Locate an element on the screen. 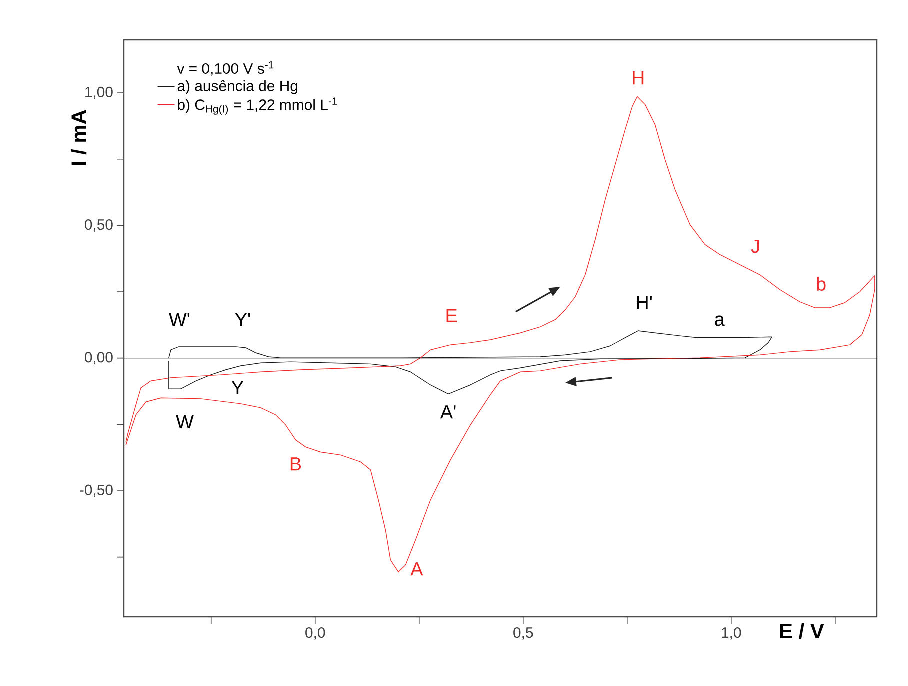 The height and width of the screenshot is (686, 908). legend-label: a) ausência de Hg is located at coordinates (238, 87).